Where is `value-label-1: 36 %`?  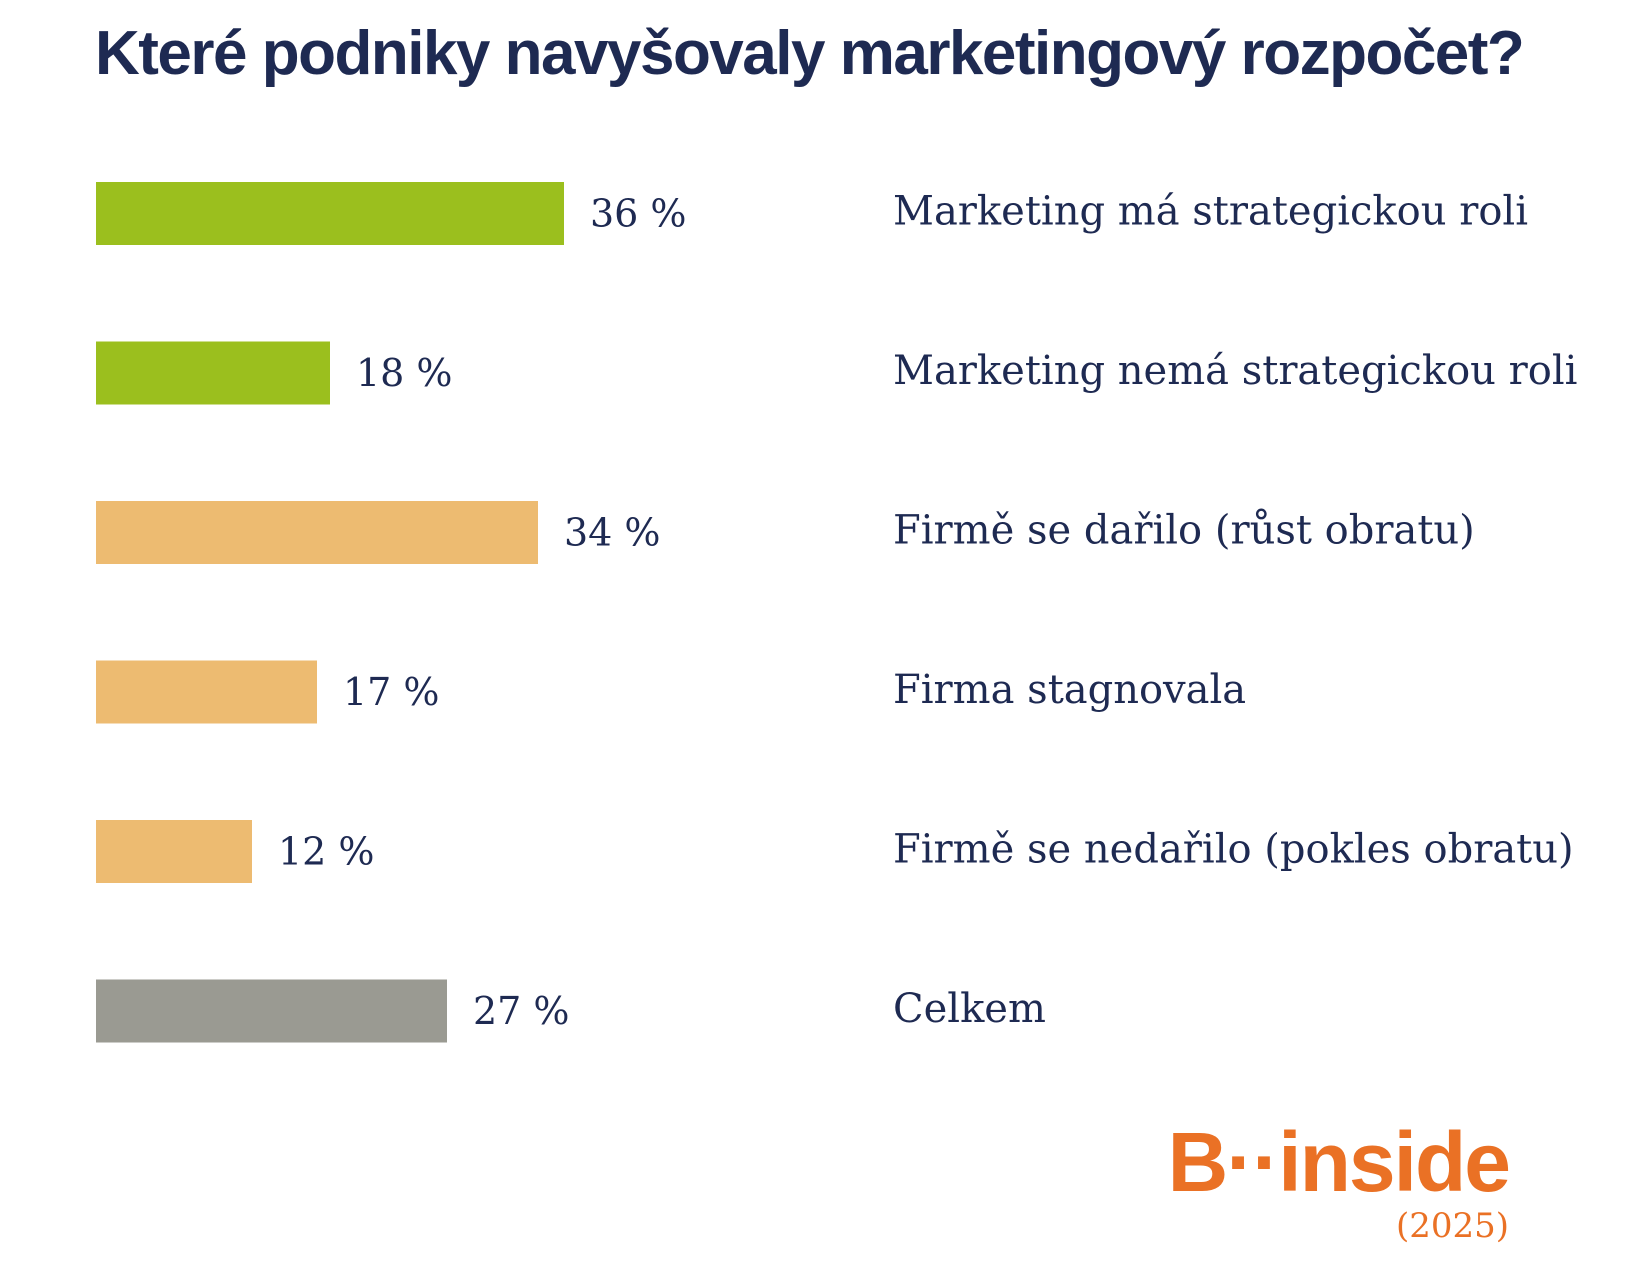
value-label-1: 36 % is located at coordinates (638, 214).